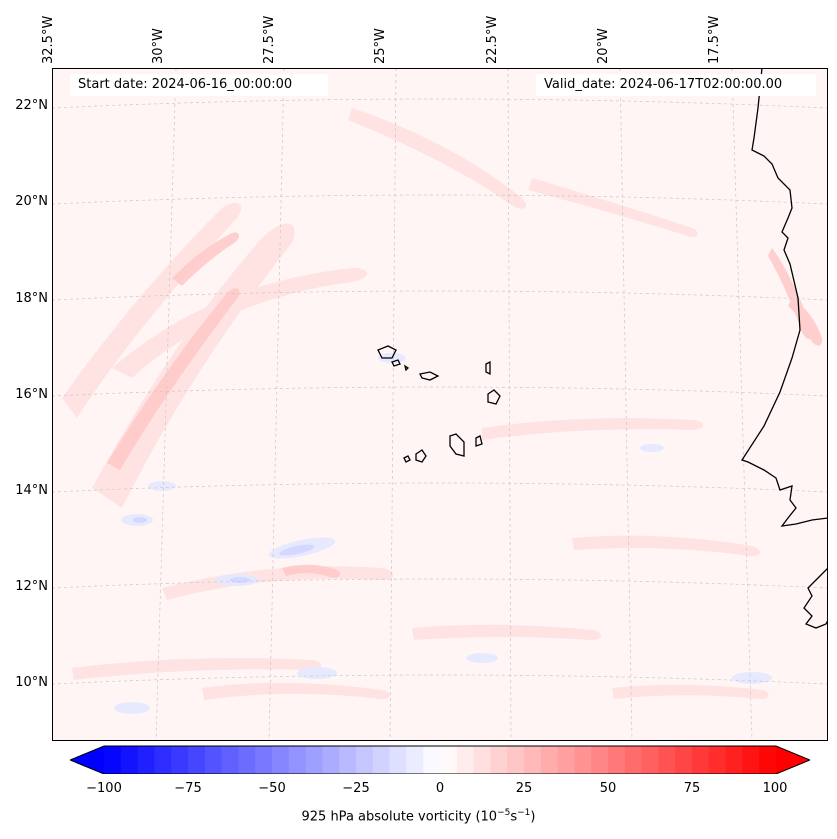  I want to click on colorbar-tick-minus-50: −50, so click(272, 788).